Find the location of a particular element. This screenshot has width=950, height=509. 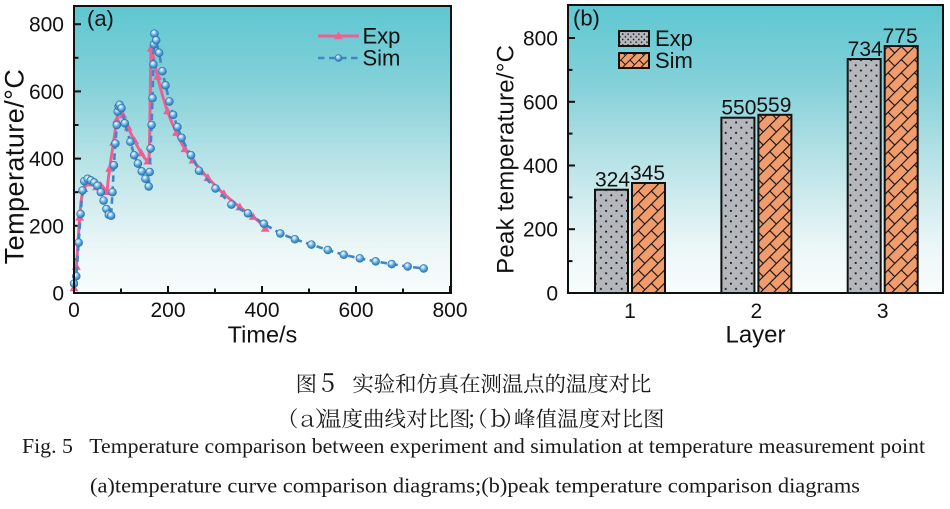

svg-text: 734 is located at coordinates (865, 49).